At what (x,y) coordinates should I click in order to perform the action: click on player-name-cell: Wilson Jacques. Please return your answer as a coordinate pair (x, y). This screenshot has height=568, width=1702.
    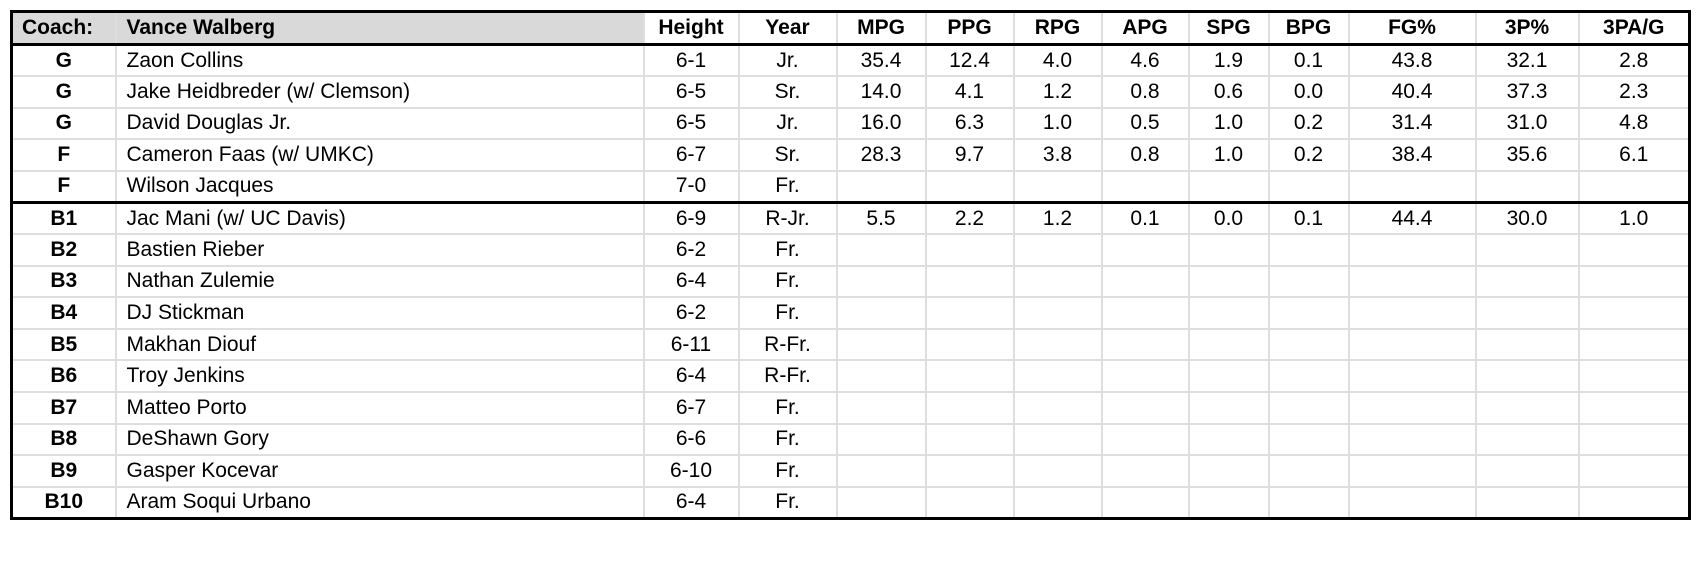
    Looking at the image, I should click on (379, 186).